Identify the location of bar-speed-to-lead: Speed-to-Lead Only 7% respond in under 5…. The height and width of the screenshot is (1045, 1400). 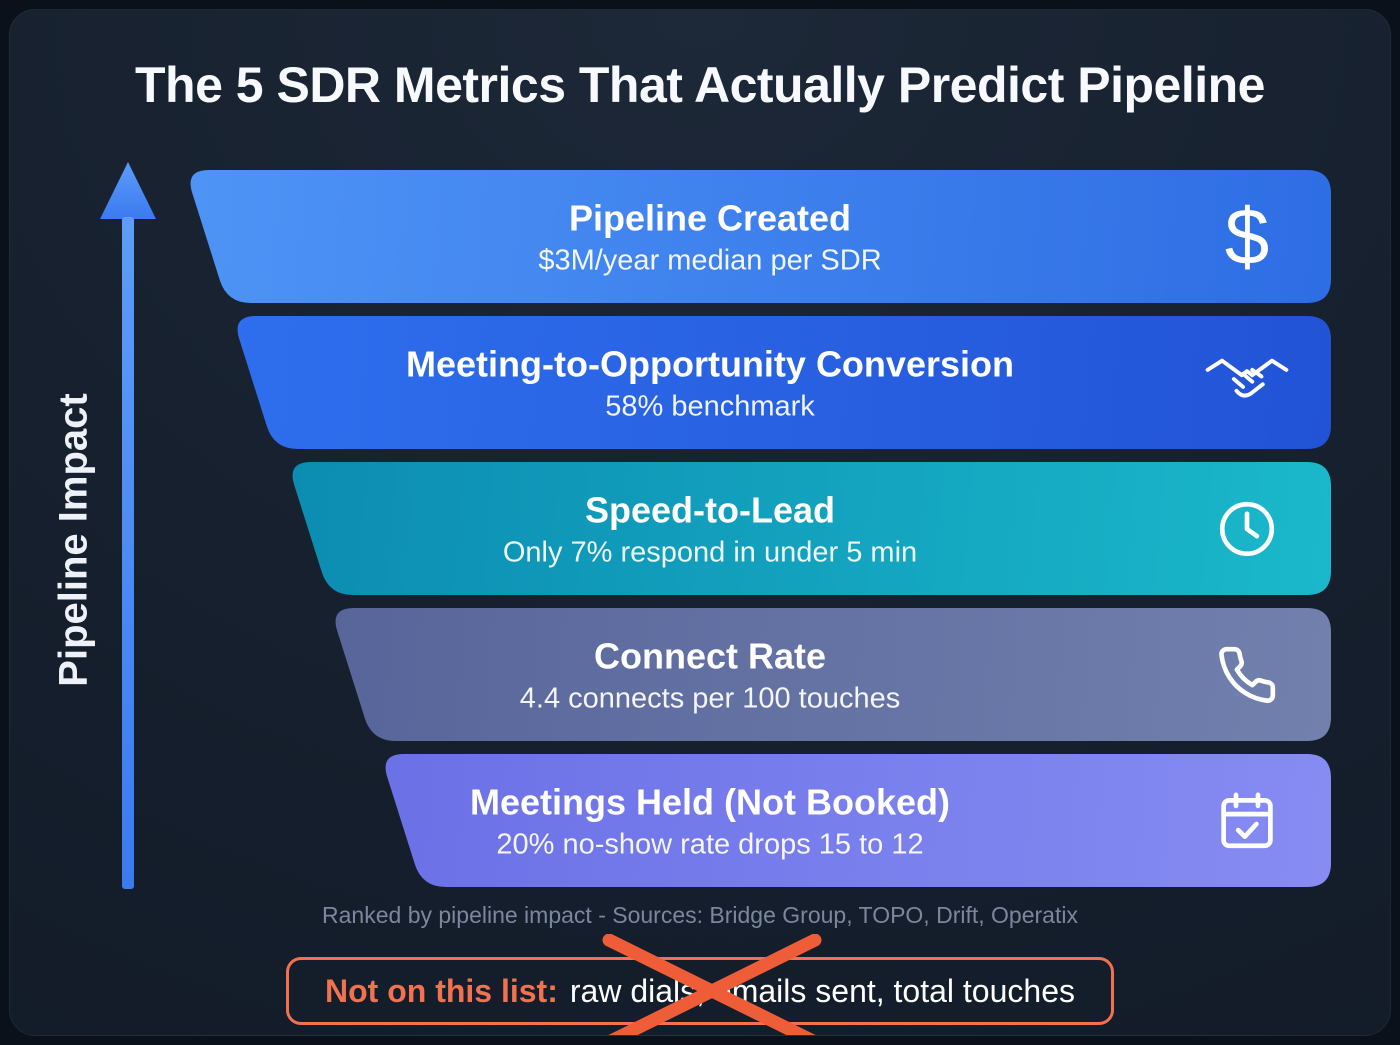
(809, 528).